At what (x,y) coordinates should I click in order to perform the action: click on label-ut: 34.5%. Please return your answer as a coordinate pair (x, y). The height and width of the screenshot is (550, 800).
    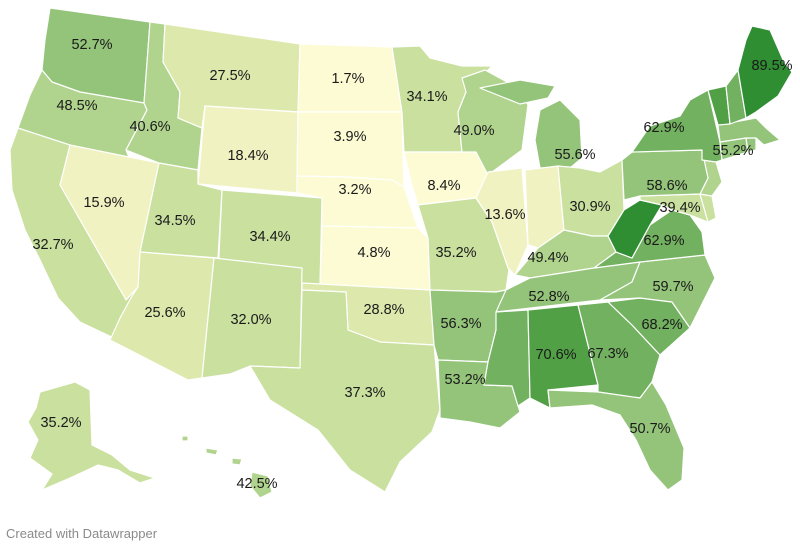
    Looking at the image, I should click on (174, 221).